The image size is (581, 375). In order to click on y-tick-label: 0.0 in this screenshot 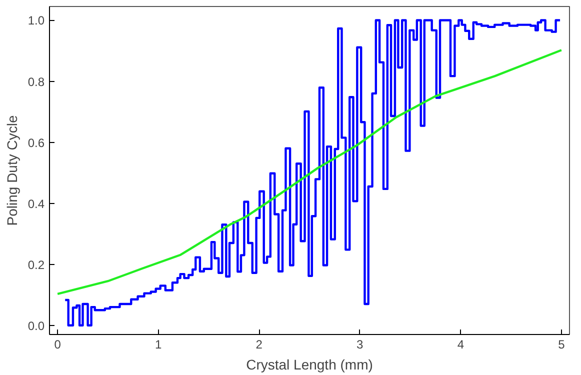, I will do `click(36, 325)`.